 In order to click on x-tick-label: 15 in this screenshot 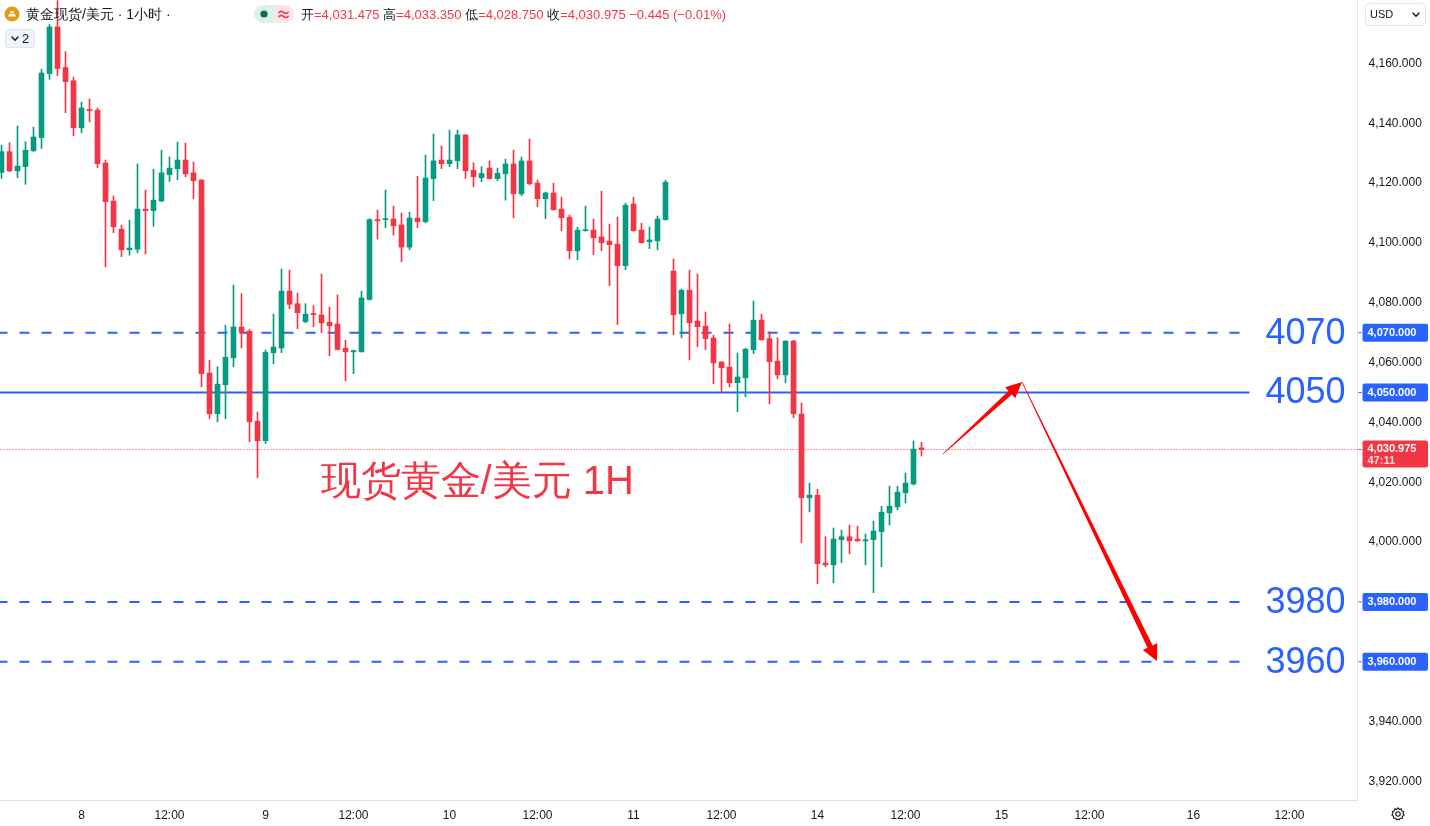, I will do `click(1001, 814)`.